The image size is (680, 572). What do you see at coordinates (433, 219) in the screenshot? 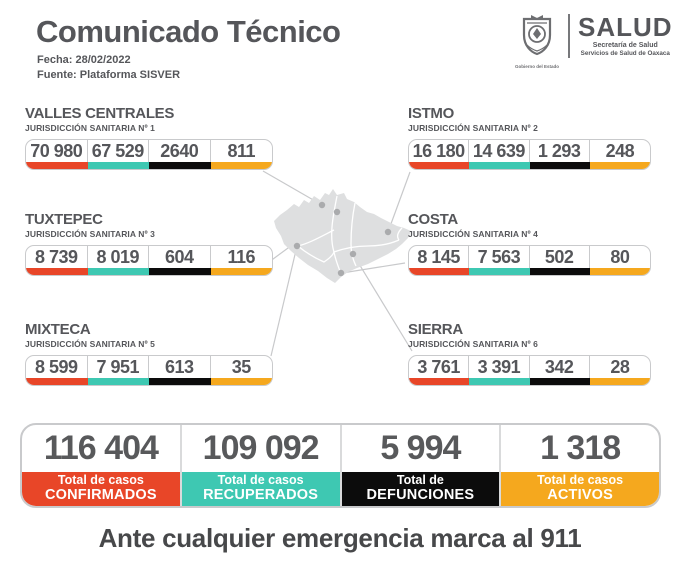
I see `region-name: COSTA` at bounding box center [433, 219].